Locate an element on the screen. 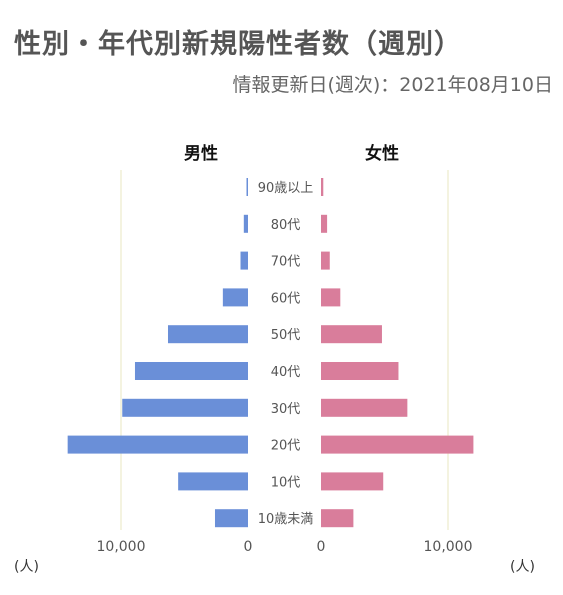 This screenshot has height=595, width=563. age-label-6: 30代 is located at coordinates (286, 409).